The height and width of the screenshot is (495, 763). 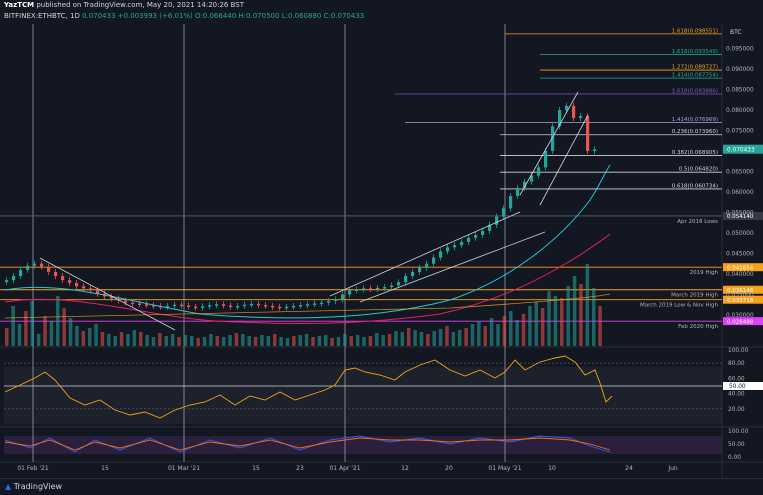 I want to click on rsi-value-tag: 50.00, so click(x=737, y=387).